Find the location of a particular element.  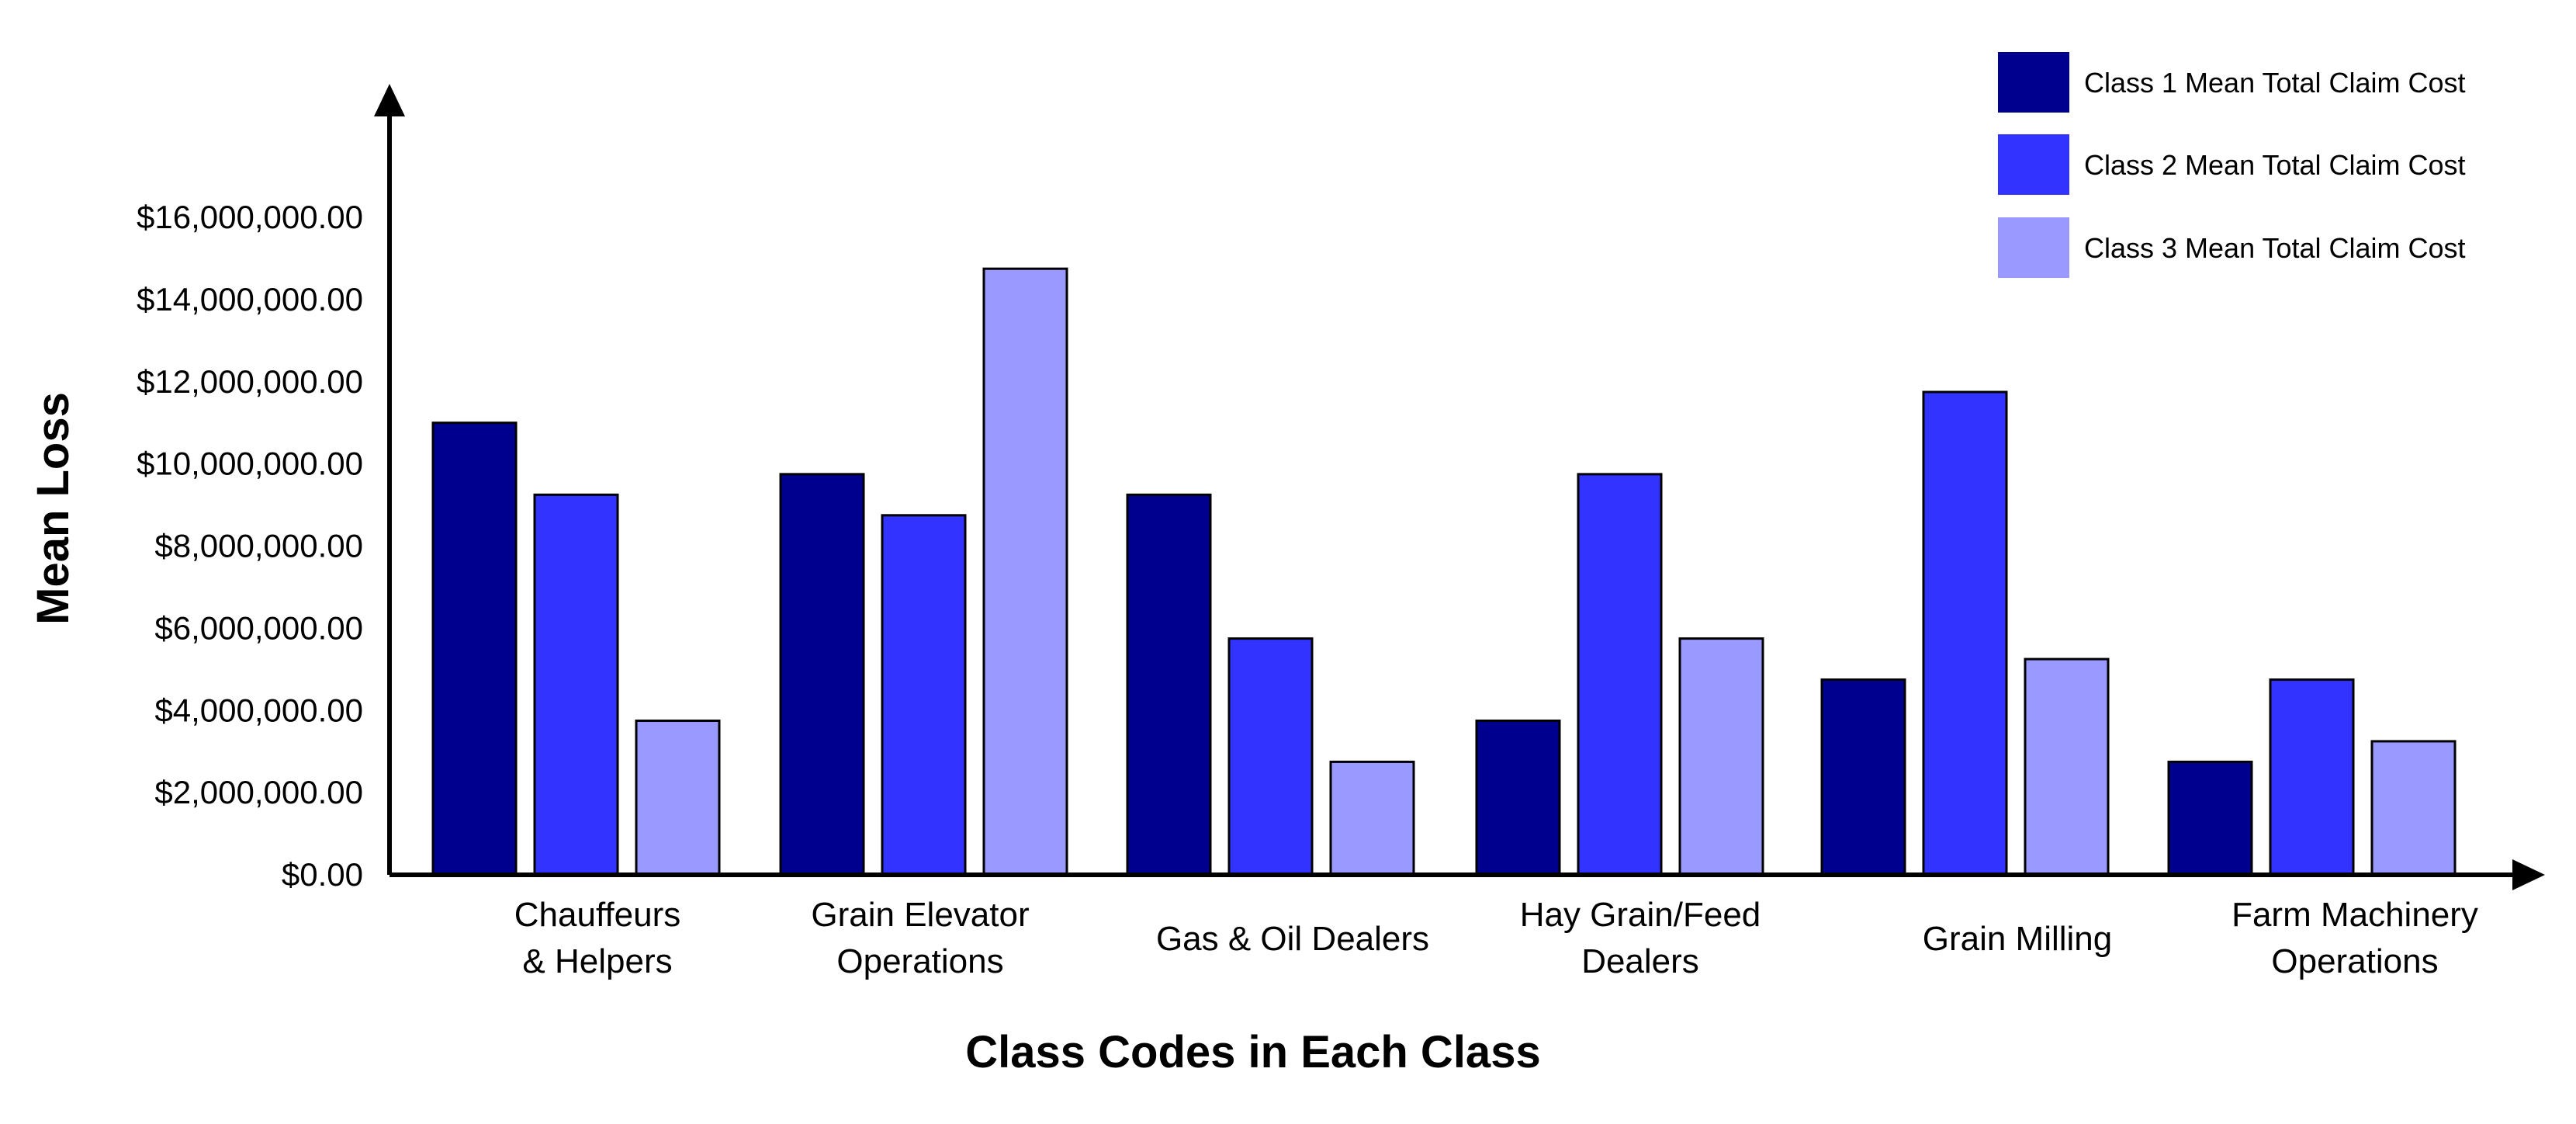

x-tick-label: Grain Milling is located at coordinates (2018, 939).